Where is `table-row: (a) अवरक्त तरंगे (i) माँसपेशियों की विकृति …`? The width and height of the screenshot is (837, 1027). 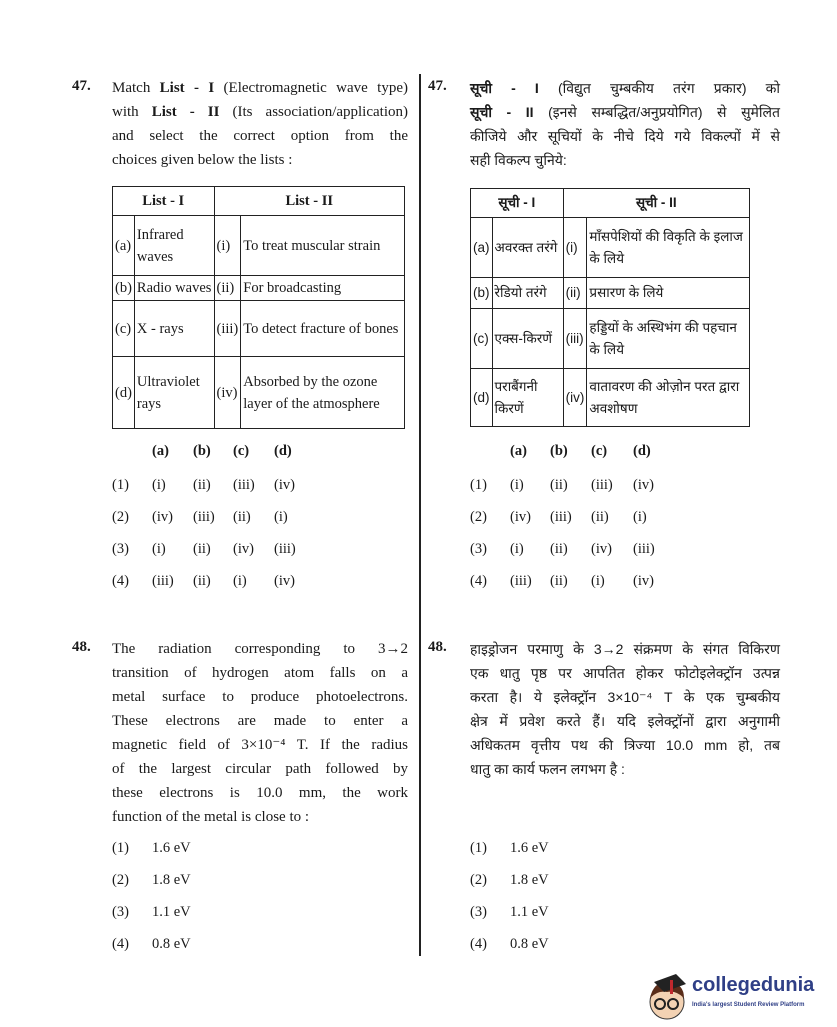 table-row: (a) अवरक्त तरंगे (i) माँसपेशियों की विकृति … is located at coordinates (610, 247).